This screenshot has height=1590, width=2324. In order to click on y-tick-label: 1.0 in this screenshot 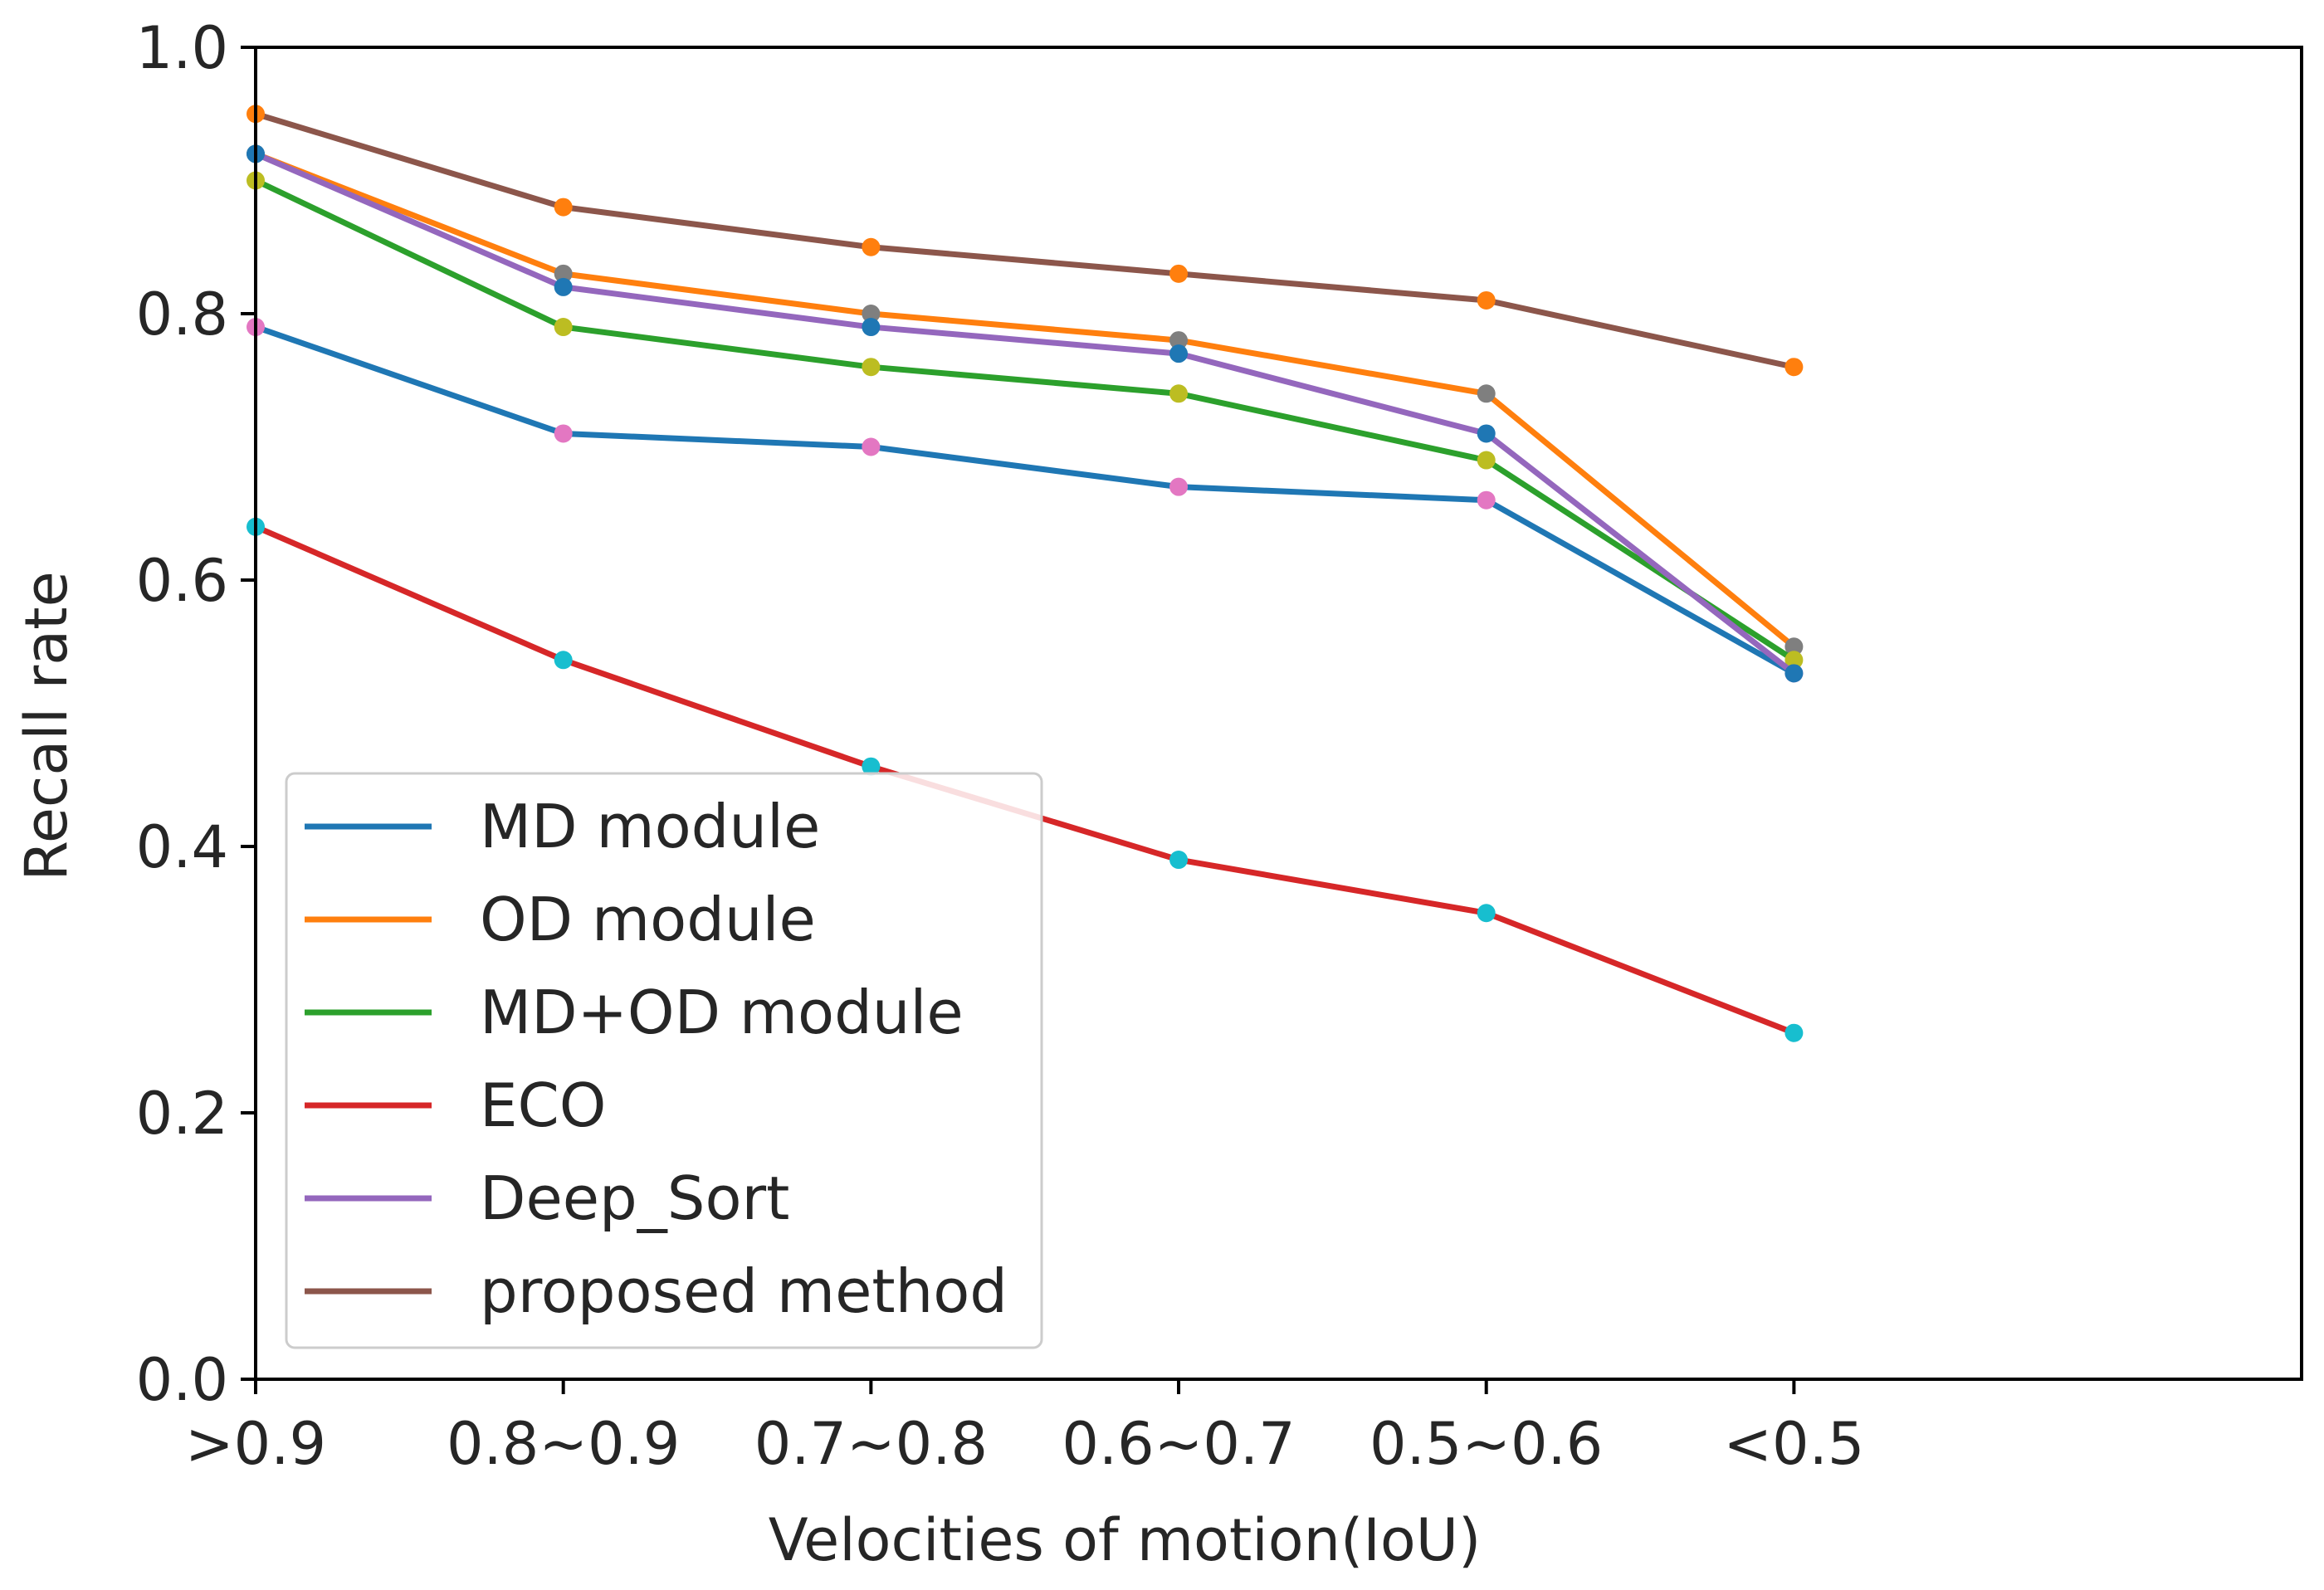, I will do `click(182, 48)`.